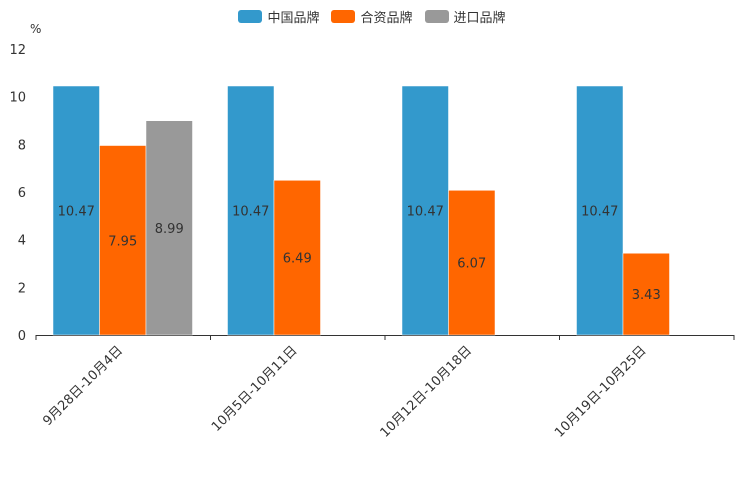 This screenshot has width=744, height=496. I want to click on y-tick-label: 12, so click(17, 50).